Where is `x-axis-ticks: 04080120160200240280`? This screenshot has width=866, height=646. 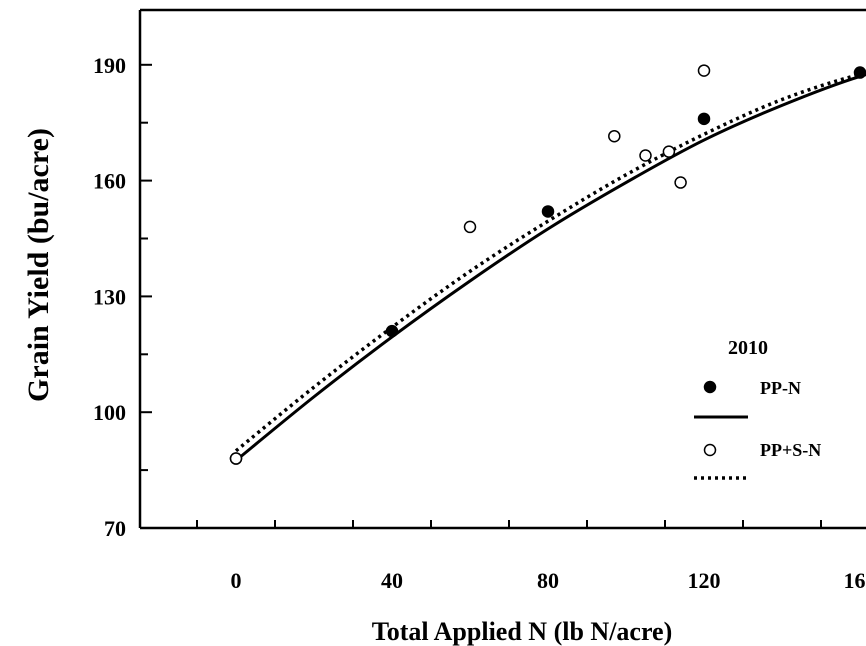
x-axis-ticks: 04080120160200240280 is located at coordinates (531, 556).